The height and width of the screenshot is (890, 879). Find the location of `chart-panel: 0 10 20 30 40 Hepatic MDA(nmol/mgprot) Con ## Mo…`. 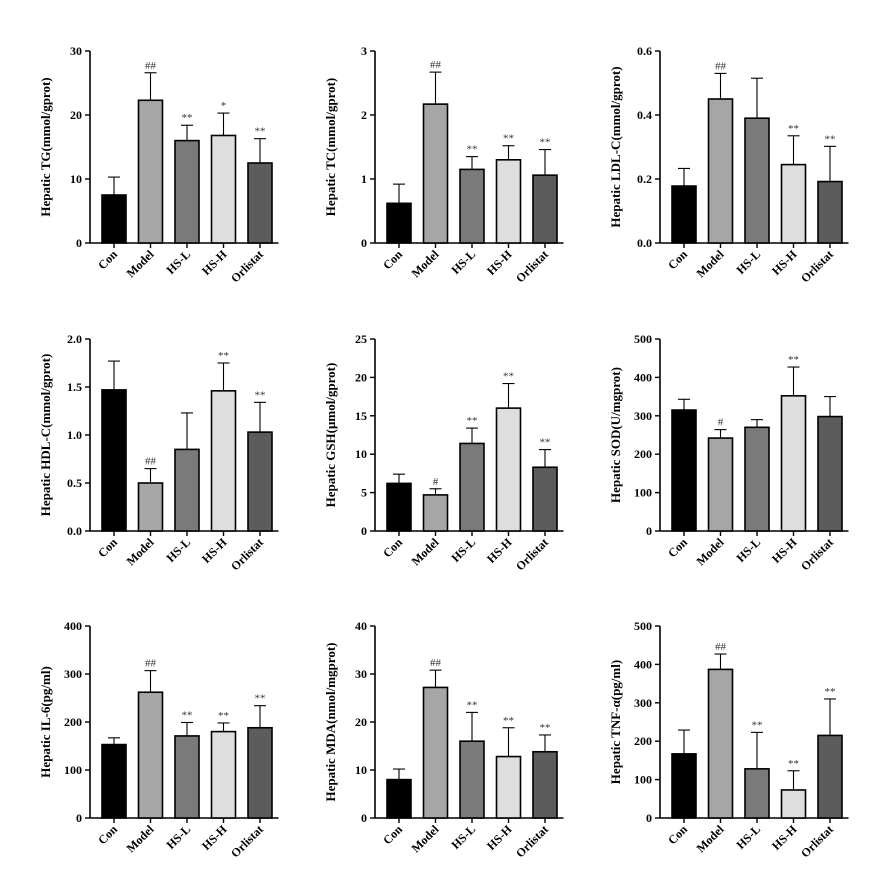

chart-panel: 0 10 20 30 40 Hepatic MDA(nmol/mgprot) Con ## Mo… is located at coordinates (443, 739).